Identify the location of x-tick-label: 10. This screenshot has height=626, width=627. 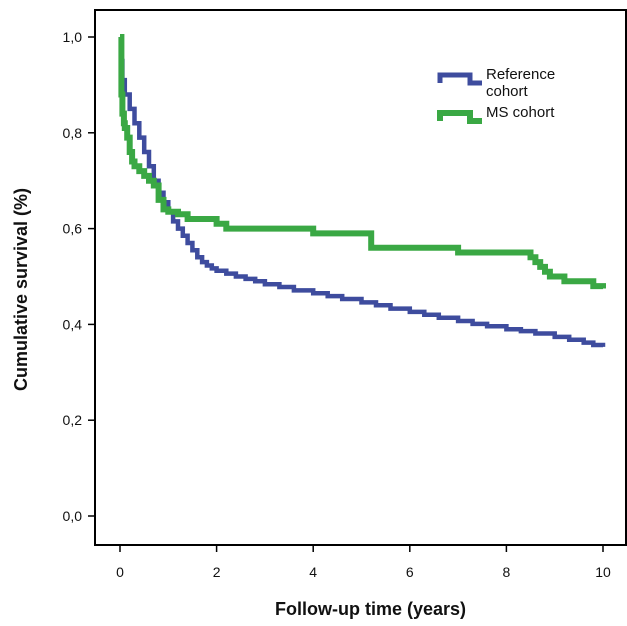
(603, 572).